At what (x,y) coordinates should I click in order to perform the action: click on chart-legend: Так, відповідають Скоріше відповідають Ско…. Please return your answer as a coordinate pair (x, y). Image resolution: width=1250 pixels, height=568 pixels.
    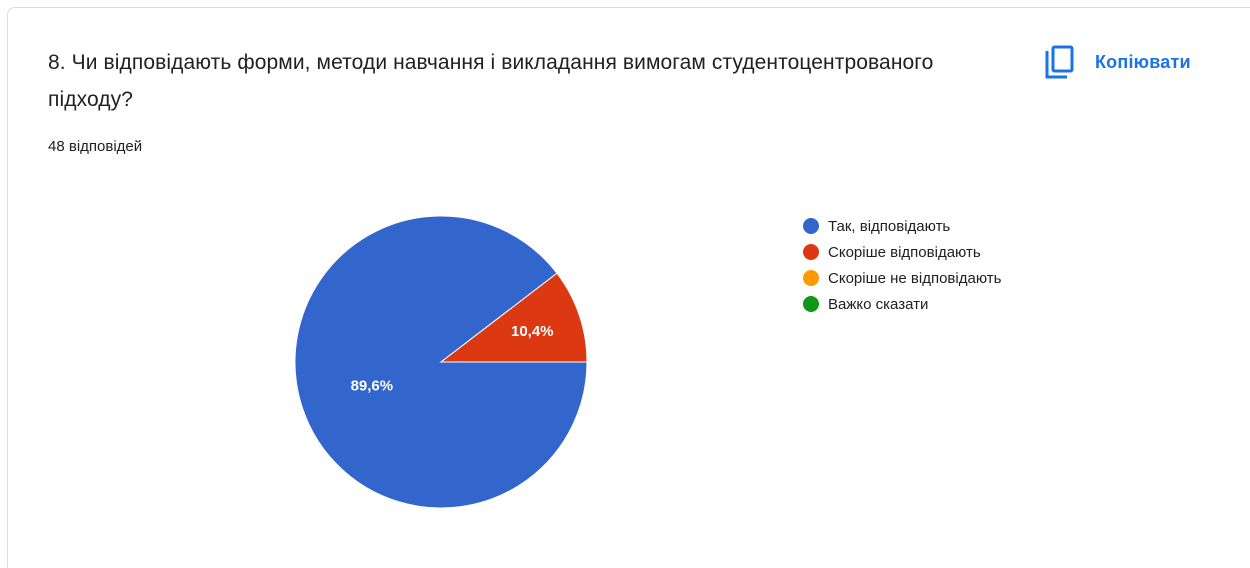
    Looking at the image, I should click on (902, 265).